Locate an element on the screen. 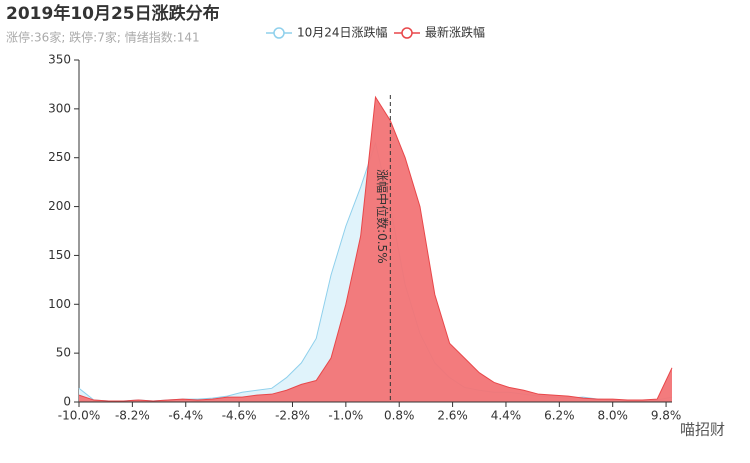  y-tick-label: 0 is located at coordinates (67, 402).